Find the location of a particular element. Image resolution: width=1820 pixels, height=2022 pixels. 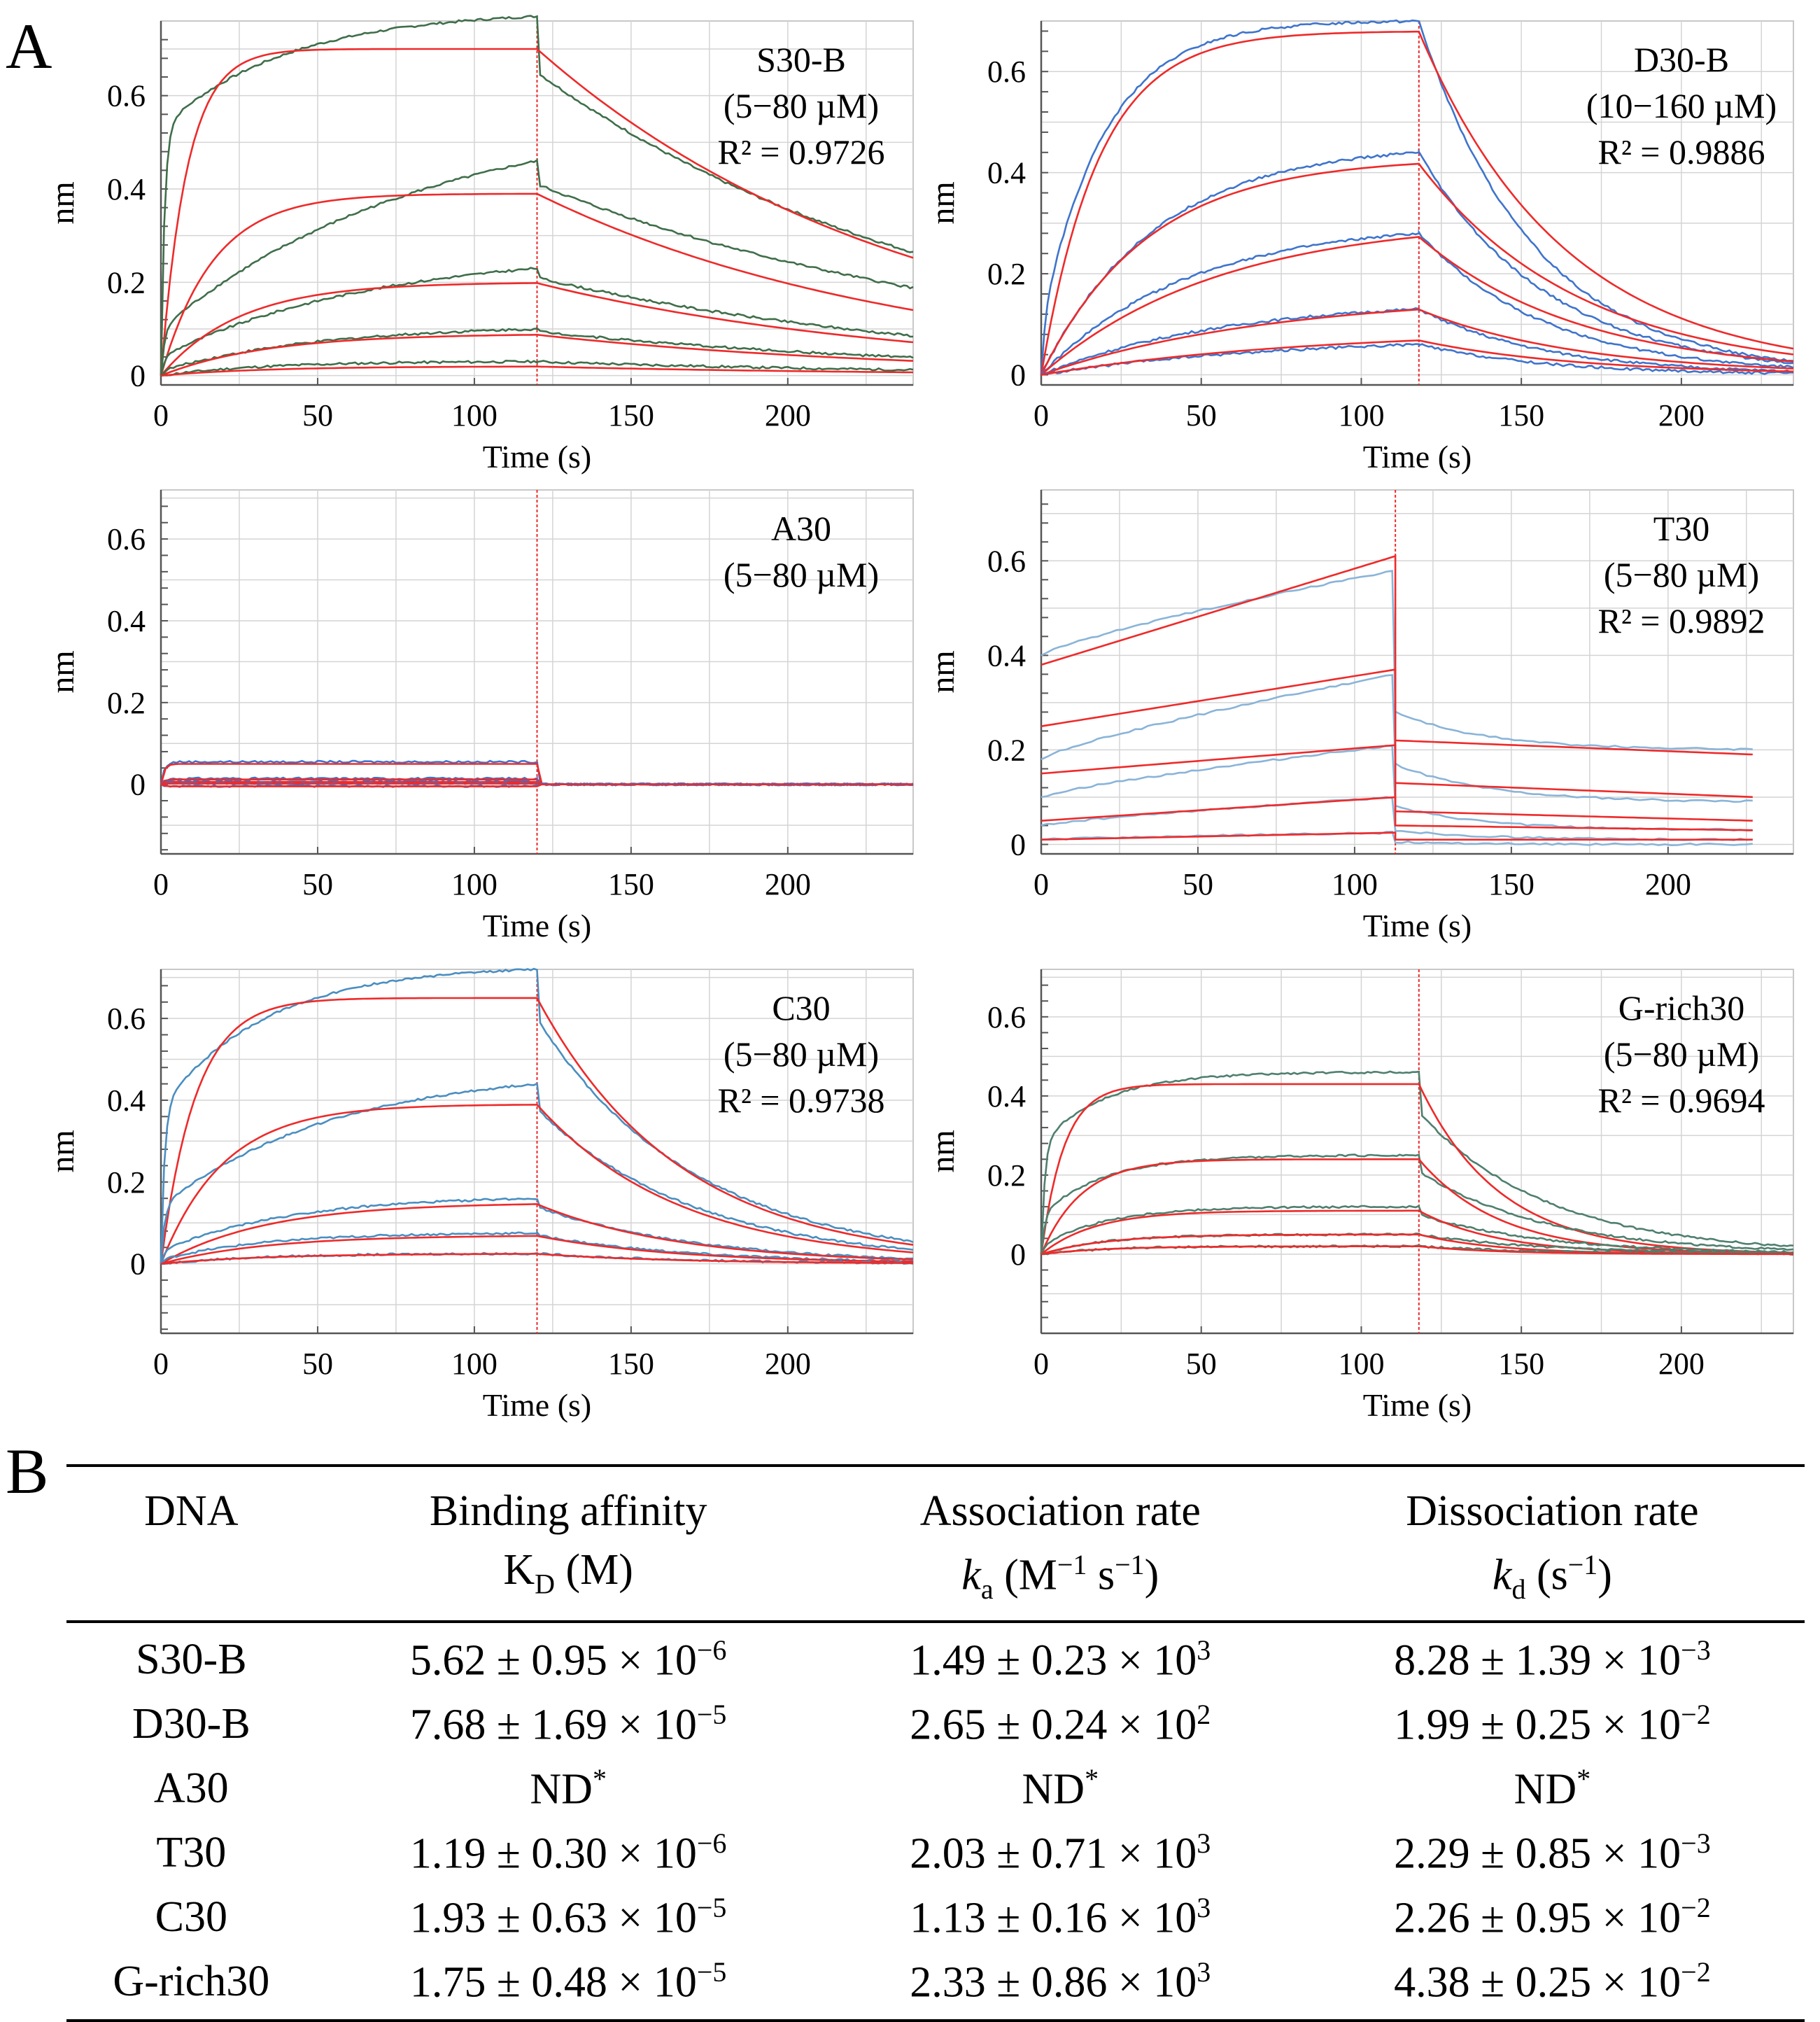

header-kd-unit: KD (M) is located at coordinates (568, 1580).